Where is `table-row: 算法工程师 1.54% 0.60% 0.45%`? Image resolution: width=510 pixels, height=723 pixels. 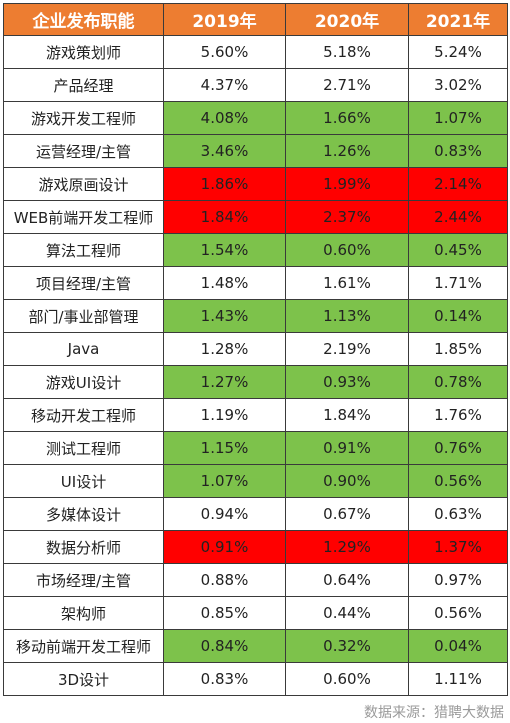
table-row: 算法工程师 1.54% 0.60% 0.45% is located at coordinates (255, 250).